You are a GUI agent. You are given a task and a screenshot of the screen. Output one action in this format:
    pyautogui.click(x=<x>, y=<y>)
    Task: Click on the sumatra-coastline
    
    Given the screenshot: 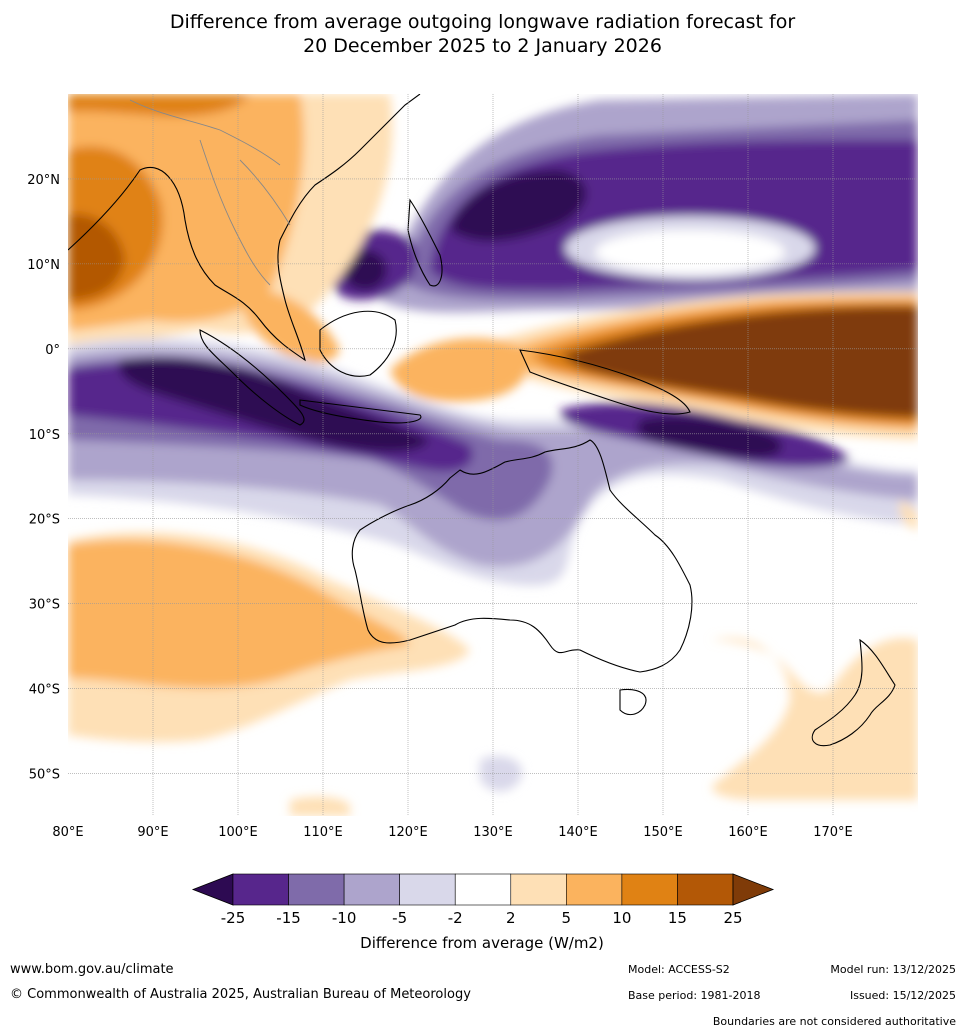 What is the action you would take?
    pyautogui.click(x=252, y=377)
    